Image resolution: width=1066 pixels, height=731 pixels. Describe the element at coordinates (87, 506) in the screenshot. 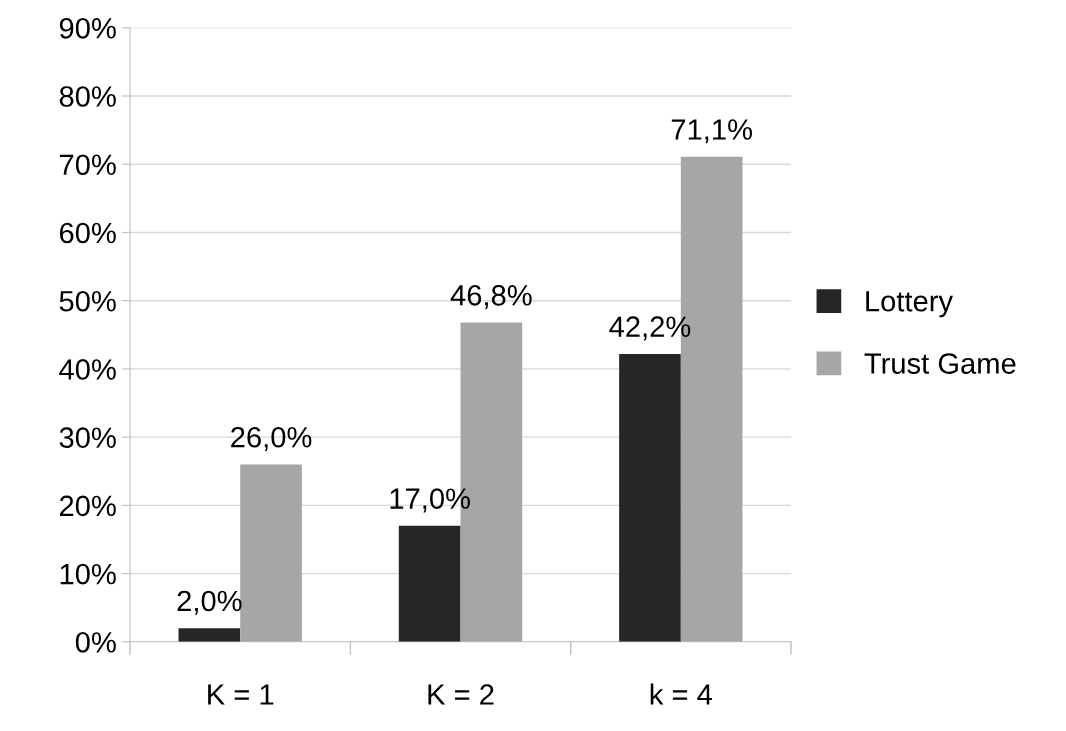

I see `y-tick-label: 20%` at that location.